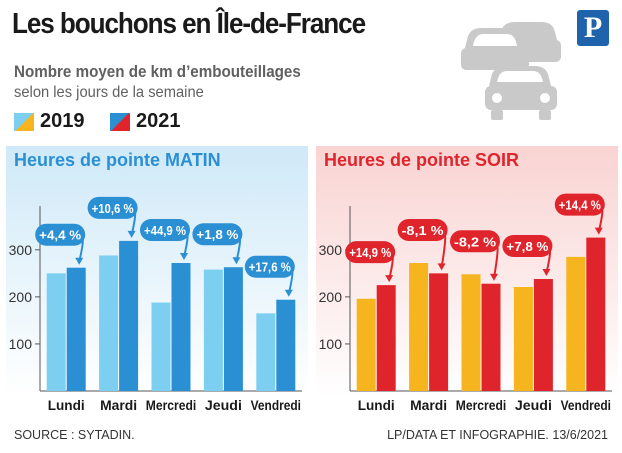  What do you see at coordinates (62, 121) in the screenshot?
I see `legend-label-2019: 2019` at bounding box center [62, 121].